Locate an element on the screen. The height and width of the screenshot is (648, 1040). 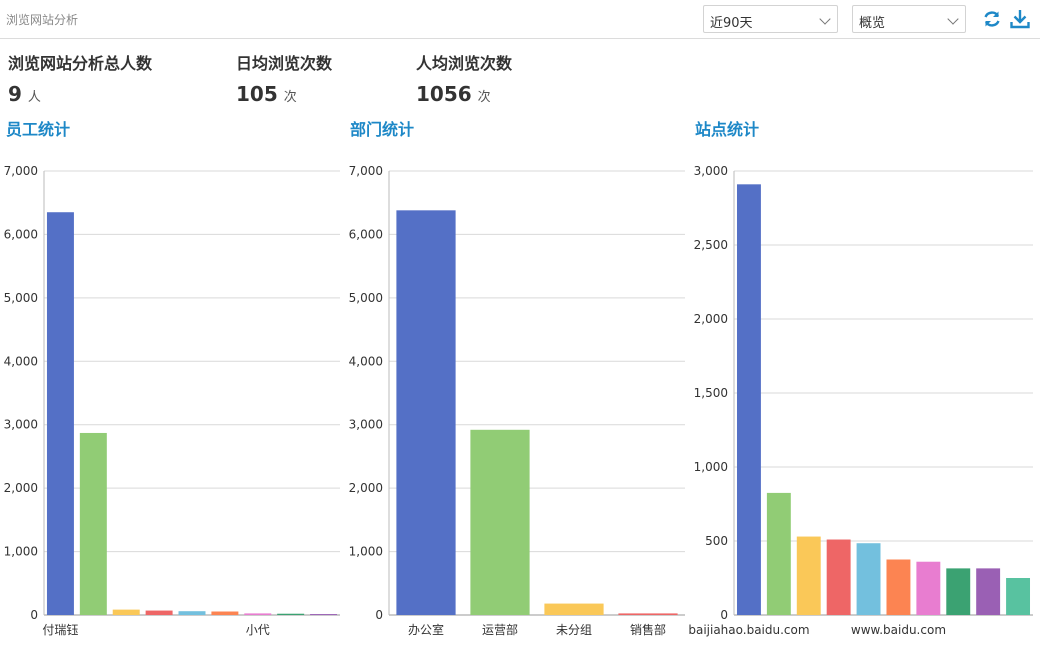
stat-label: 人均浏览次数 is located at coordinates (464, 63).